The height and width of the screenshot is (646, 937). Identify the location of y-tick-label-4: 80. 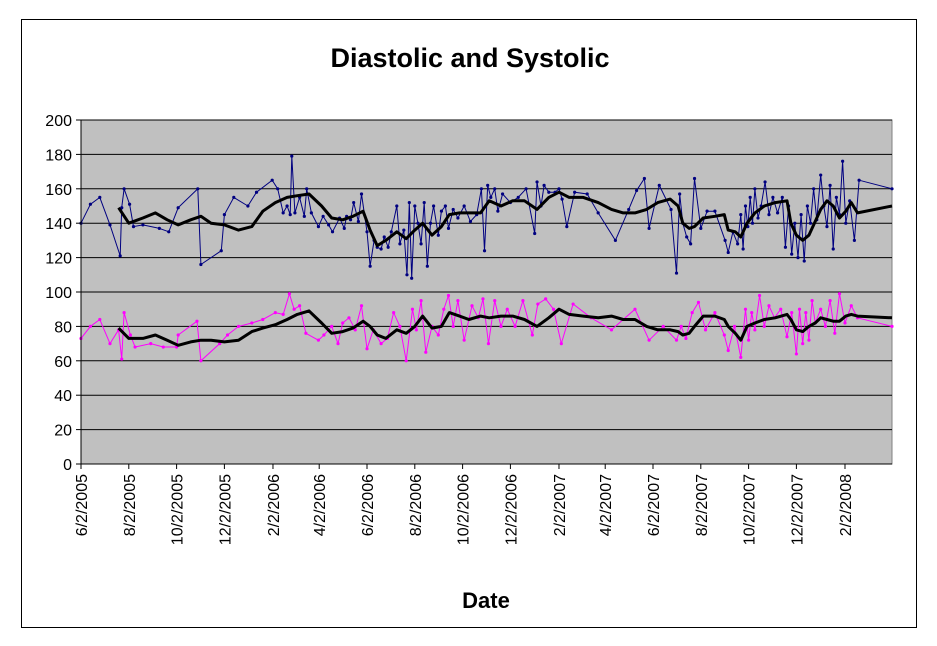
(63, 327).